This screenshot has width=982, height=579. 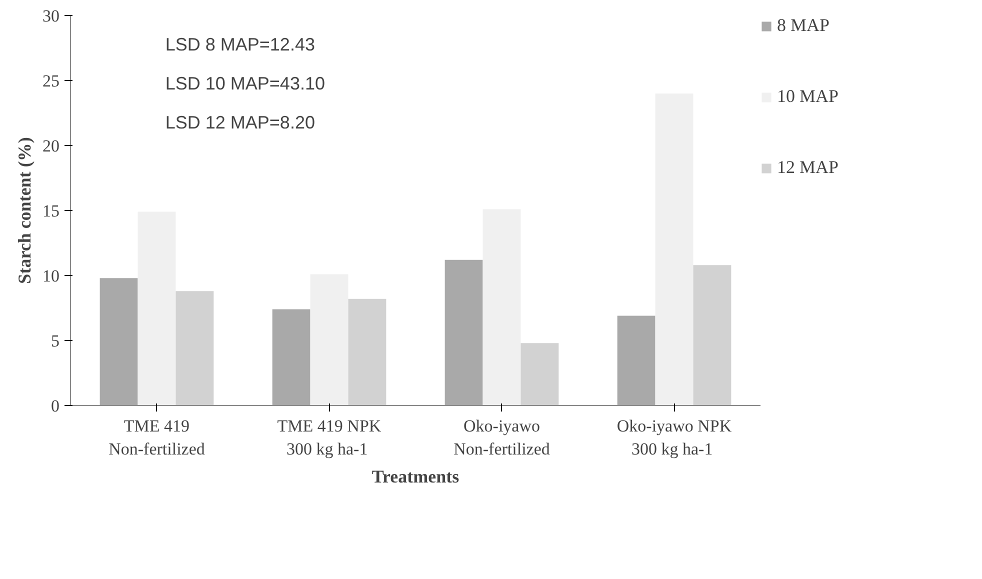 What do you see at coordinates (24, 210) in the screenshot?
I see `y-axis-title: Starch content (%)` at bounding box center [24, 210].